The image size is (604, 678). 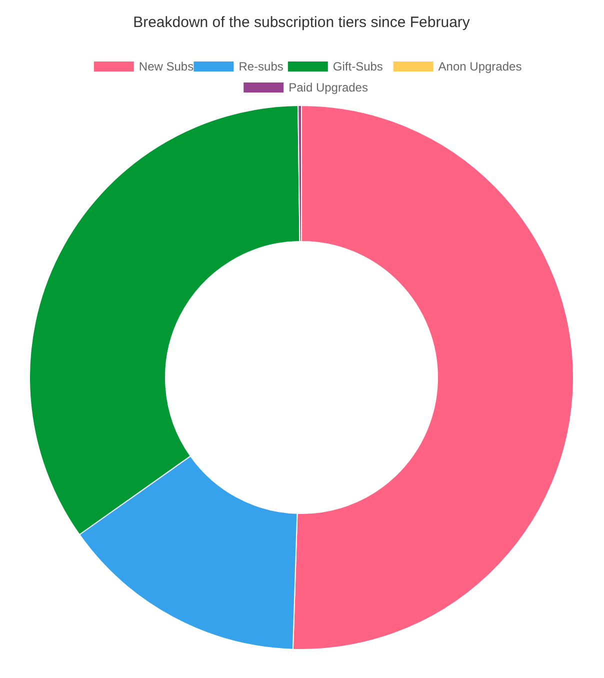 I want to click on legend-label: Gift-Subs, so click(x=357, y=67).